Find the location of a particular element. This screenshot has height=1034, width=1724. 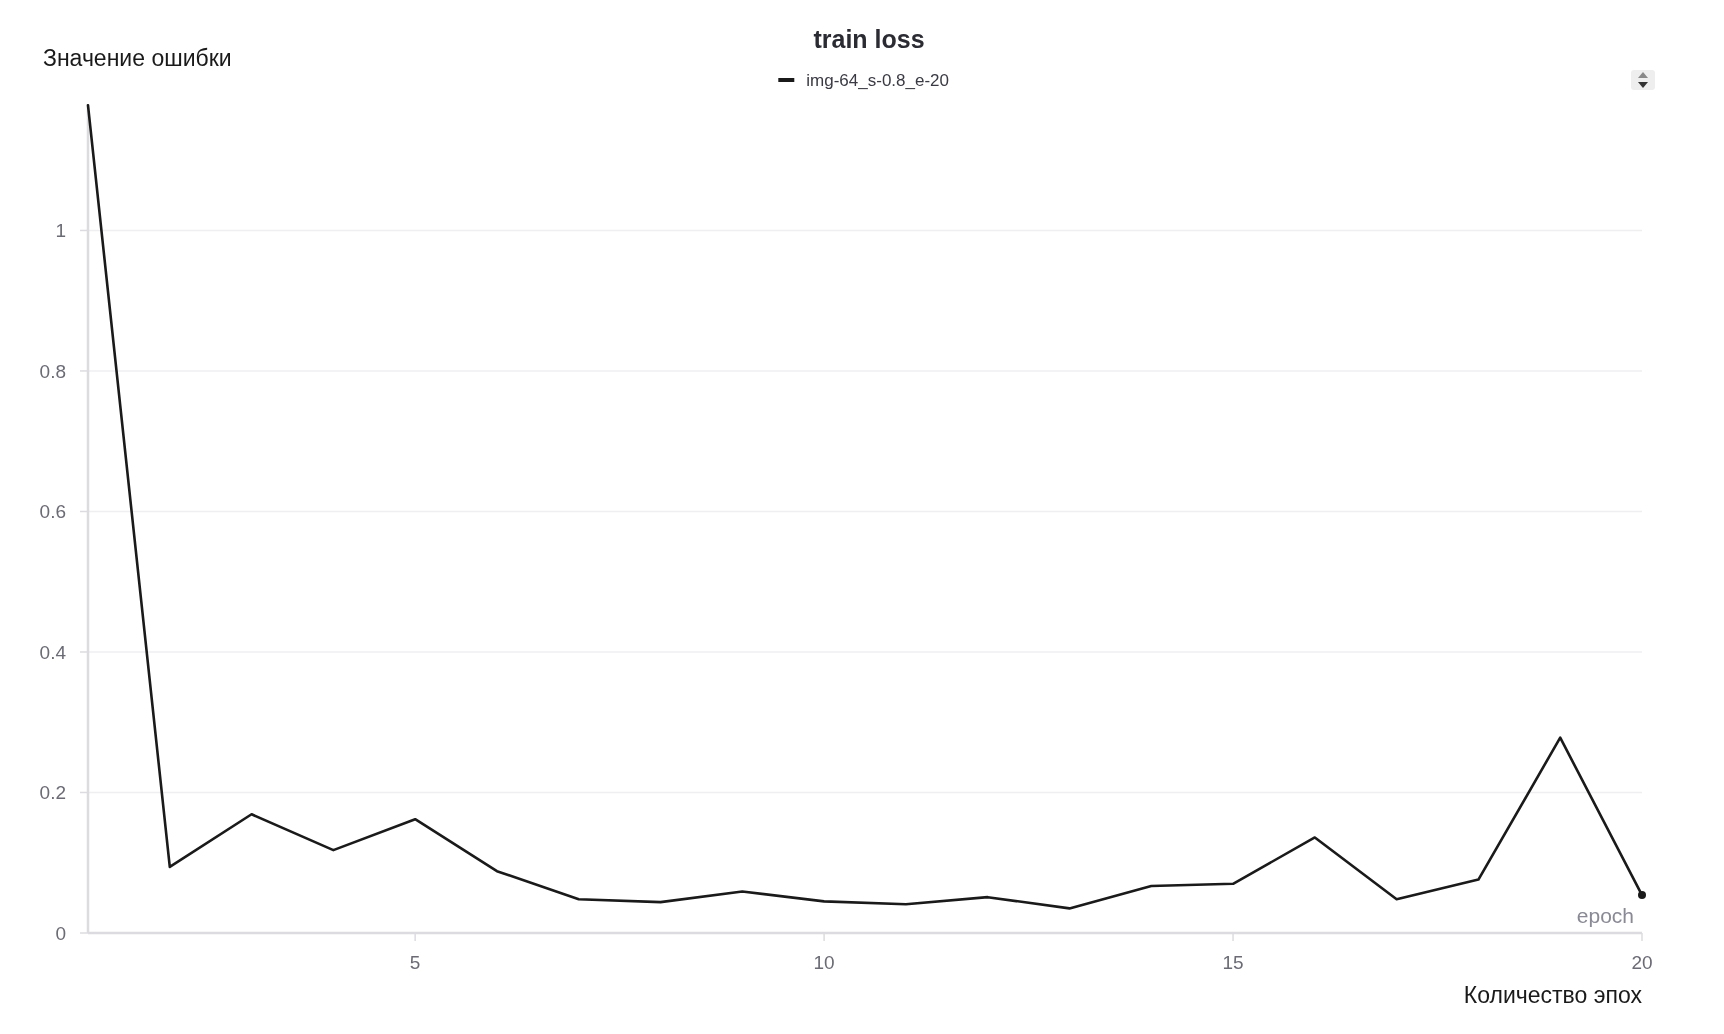

x-tick-label: 10 is located at coordinates (824, 962).